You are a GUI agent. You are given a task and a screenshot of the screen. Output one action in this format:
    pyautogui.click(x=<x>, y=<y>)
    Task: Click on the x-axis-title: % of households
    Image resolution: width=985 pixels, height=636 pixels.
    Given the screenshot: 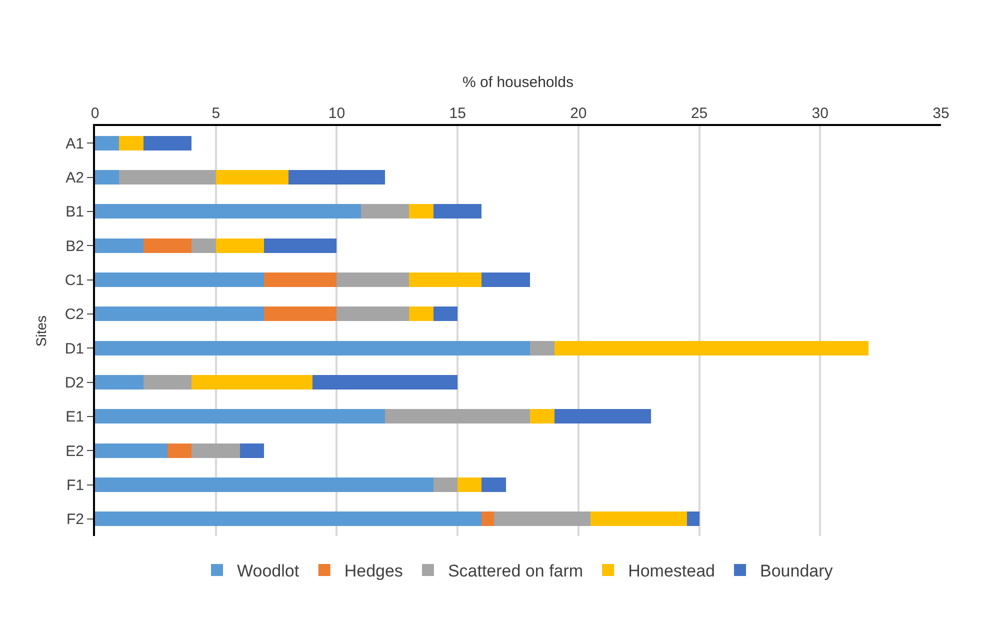 What is the action you would take?
    pyautogui.click(x=518, y=82)
    